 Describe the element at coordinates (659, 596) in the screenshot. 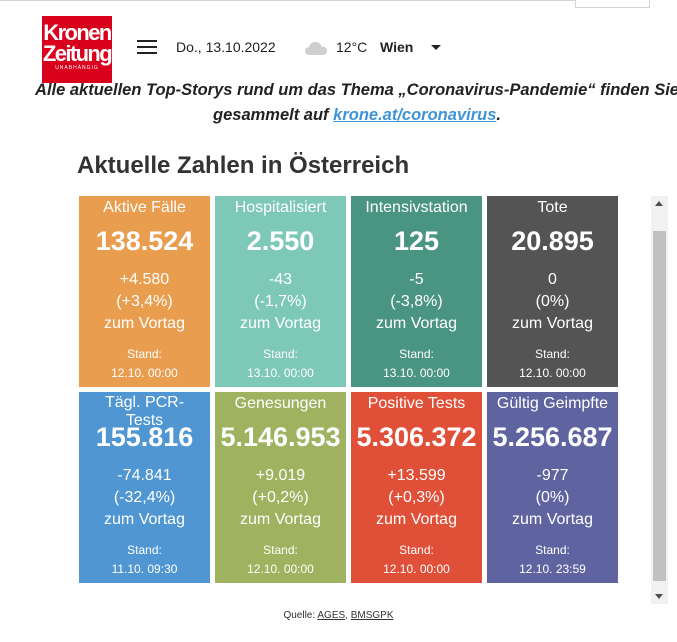

I see `scroll-down-icon` at that location.